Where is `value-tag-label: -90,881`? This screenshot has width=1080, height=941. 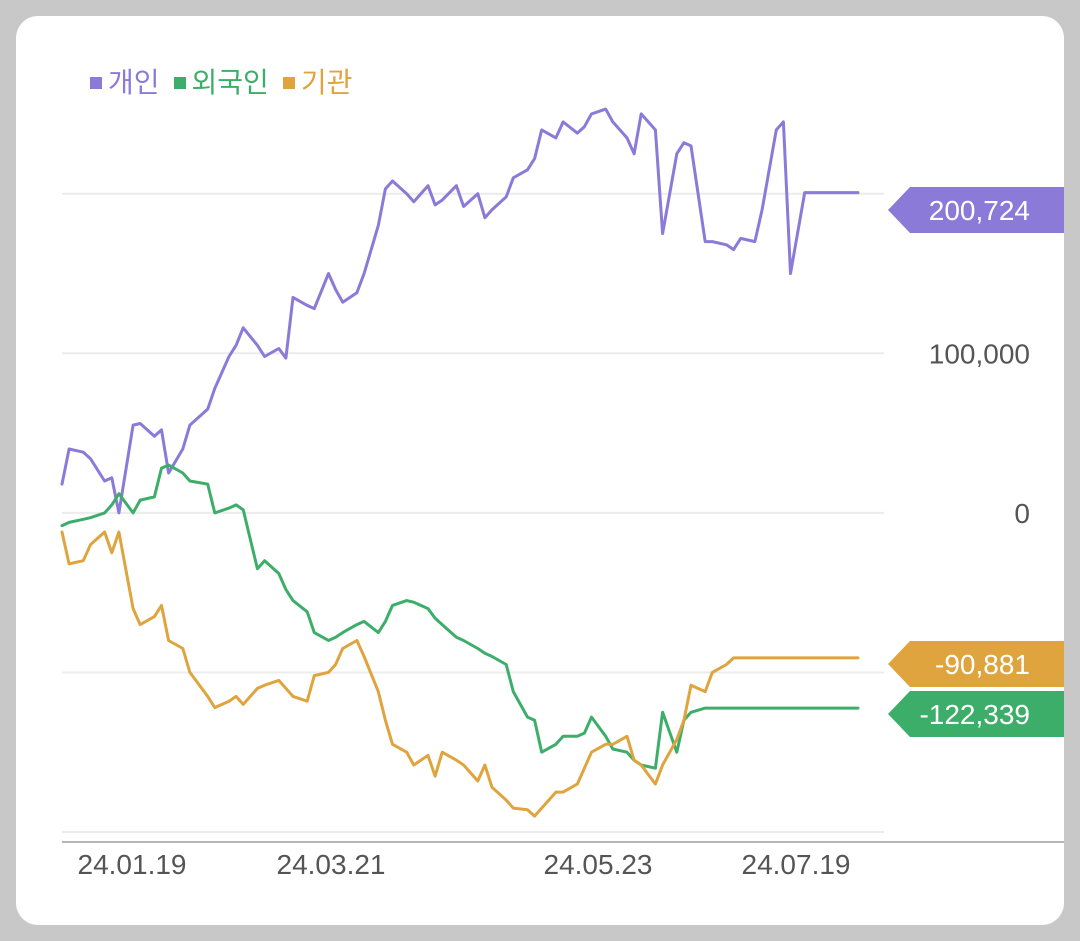
value-tag-label: -90,881 is located at coordinates (982, 664).